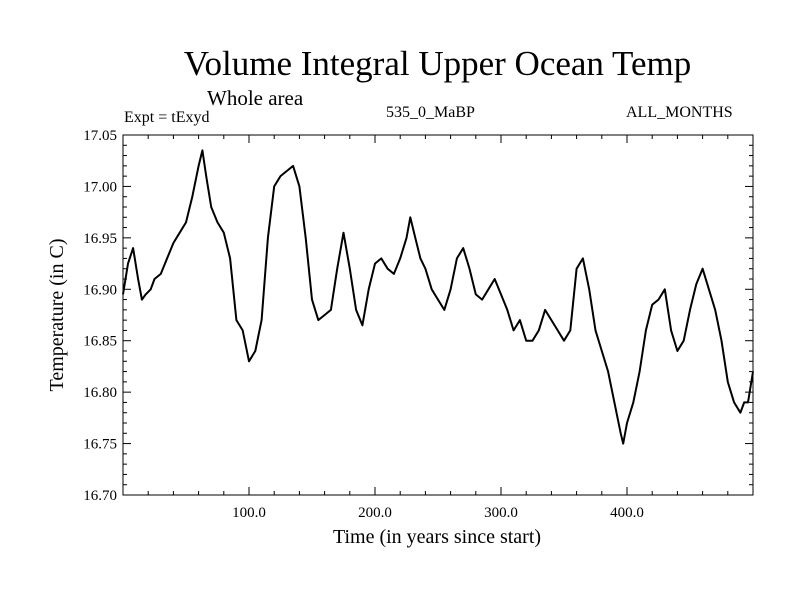 The width and height of the screenshot is (800, 600). Describe the element at coordinates (501, 513) in the screenshot. I see `x-tick-label: 300.0` at that location.